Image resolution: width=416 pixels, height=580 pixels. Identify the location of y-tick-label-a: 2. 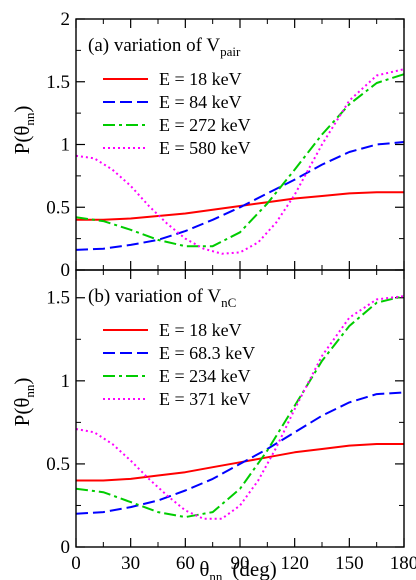
(66, 19).